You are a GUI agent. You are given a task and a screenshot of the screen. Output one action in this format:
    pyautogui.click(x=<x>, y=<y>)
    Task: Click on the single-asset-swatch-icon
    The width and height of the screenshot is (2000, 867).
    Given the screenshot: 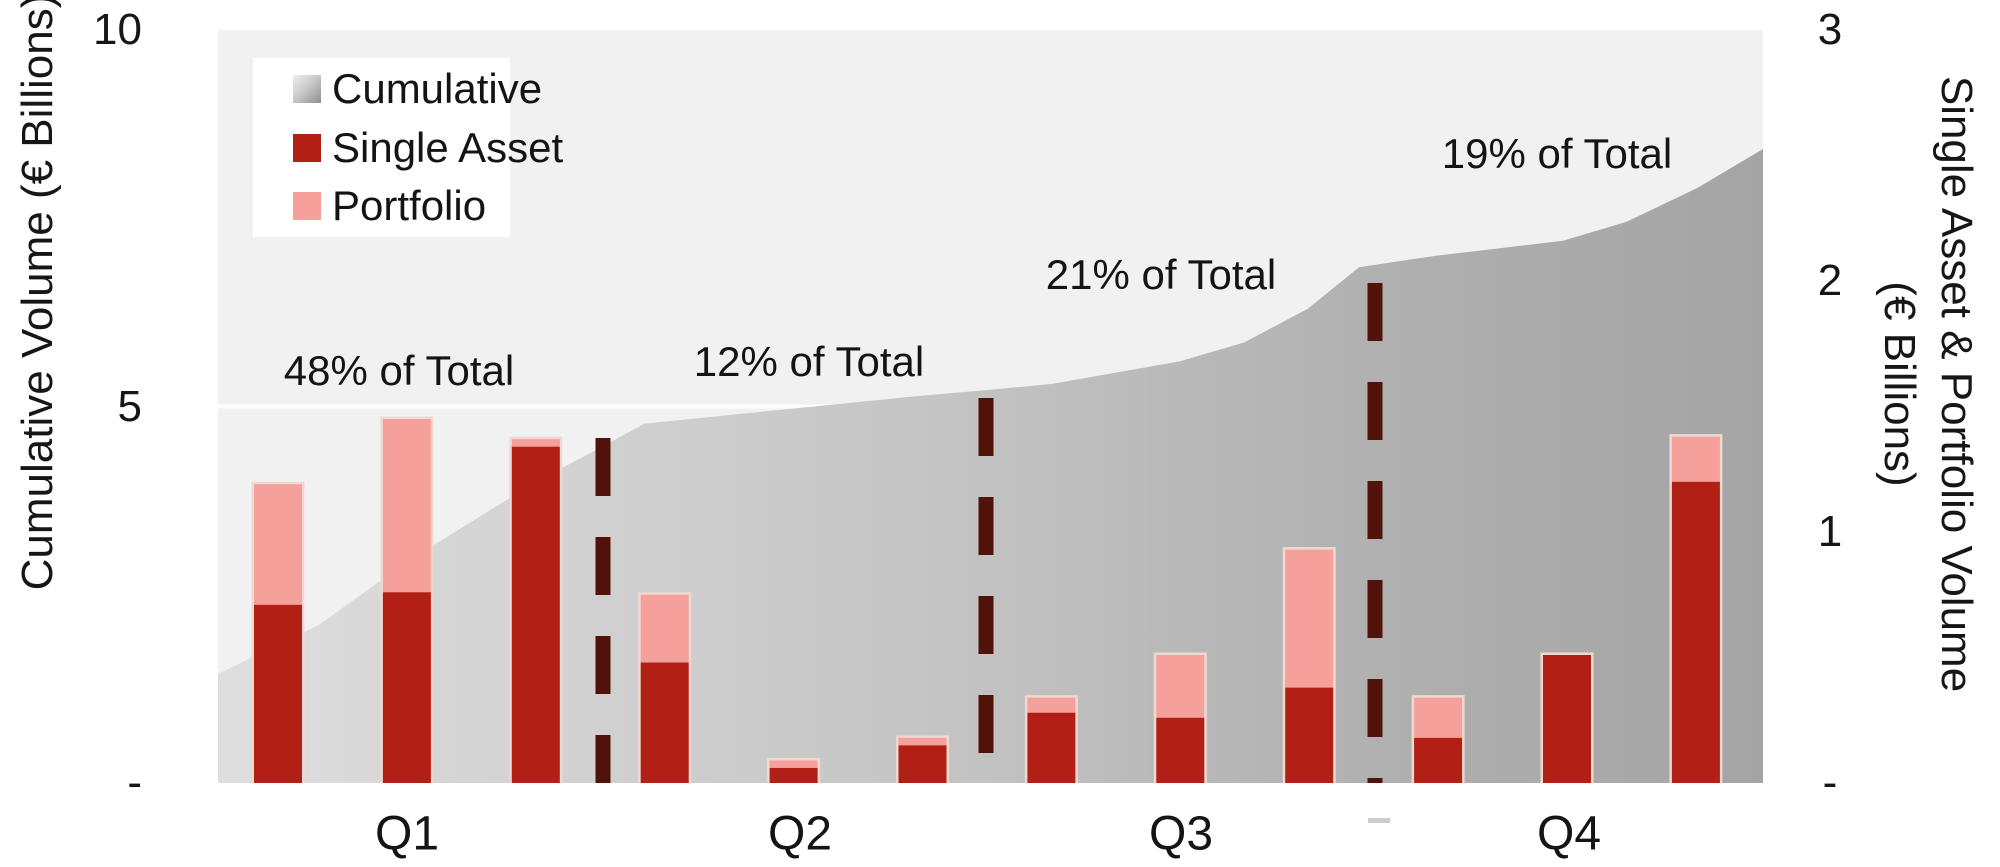 What is the action you would take?
    pyautogui.click(x=307, y=147)
    